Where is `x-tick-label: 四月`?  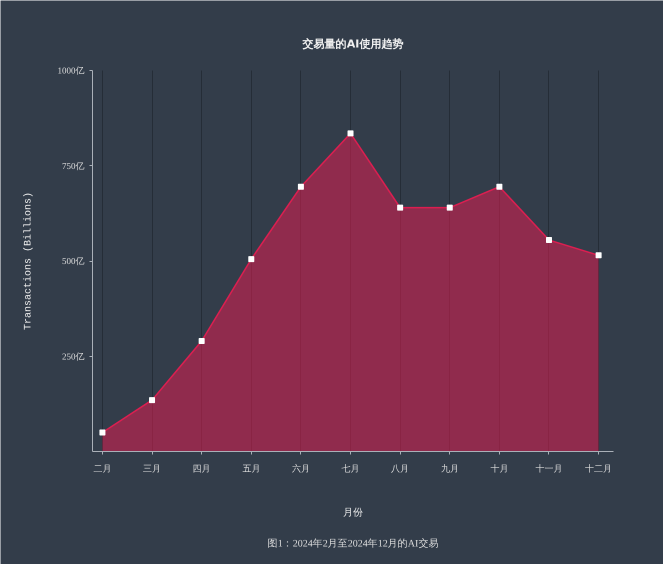 x-tick-label: 四月 is located at coordinates (201, 469).